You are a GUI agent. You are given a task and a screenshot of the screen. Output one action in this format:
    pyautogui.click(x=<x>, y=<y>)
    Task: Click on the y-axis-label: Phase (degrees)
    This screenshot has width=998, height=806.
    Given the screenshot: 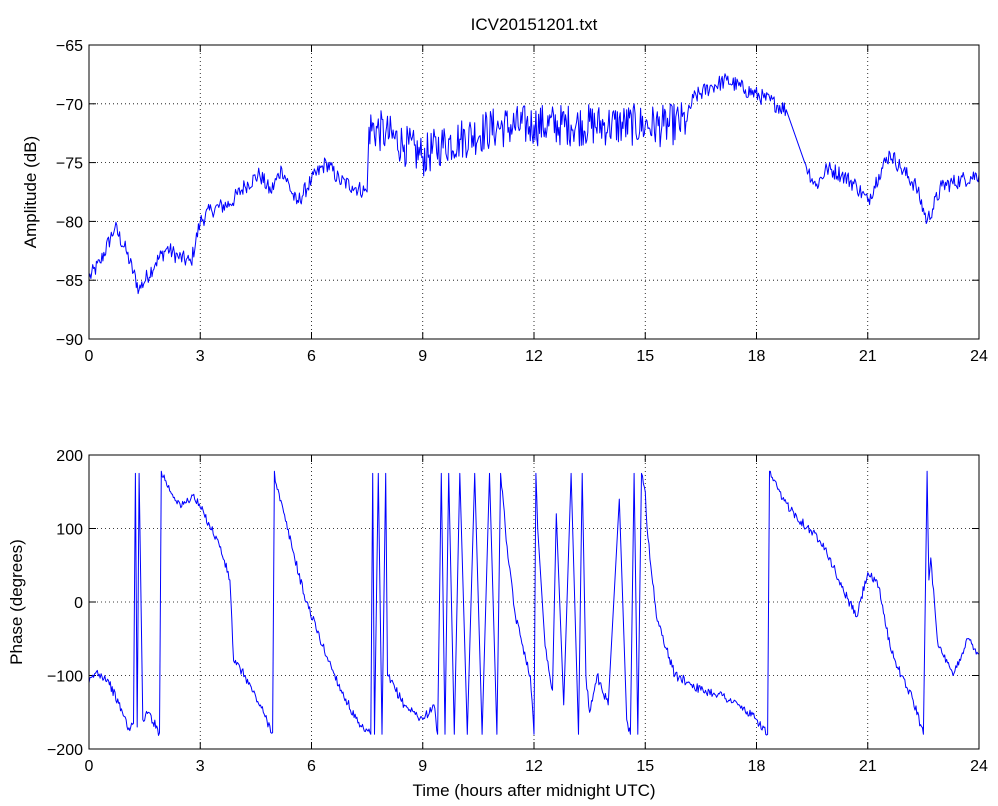 What is the action you would take?
    pyautogui.click(x=16, y=602)
    